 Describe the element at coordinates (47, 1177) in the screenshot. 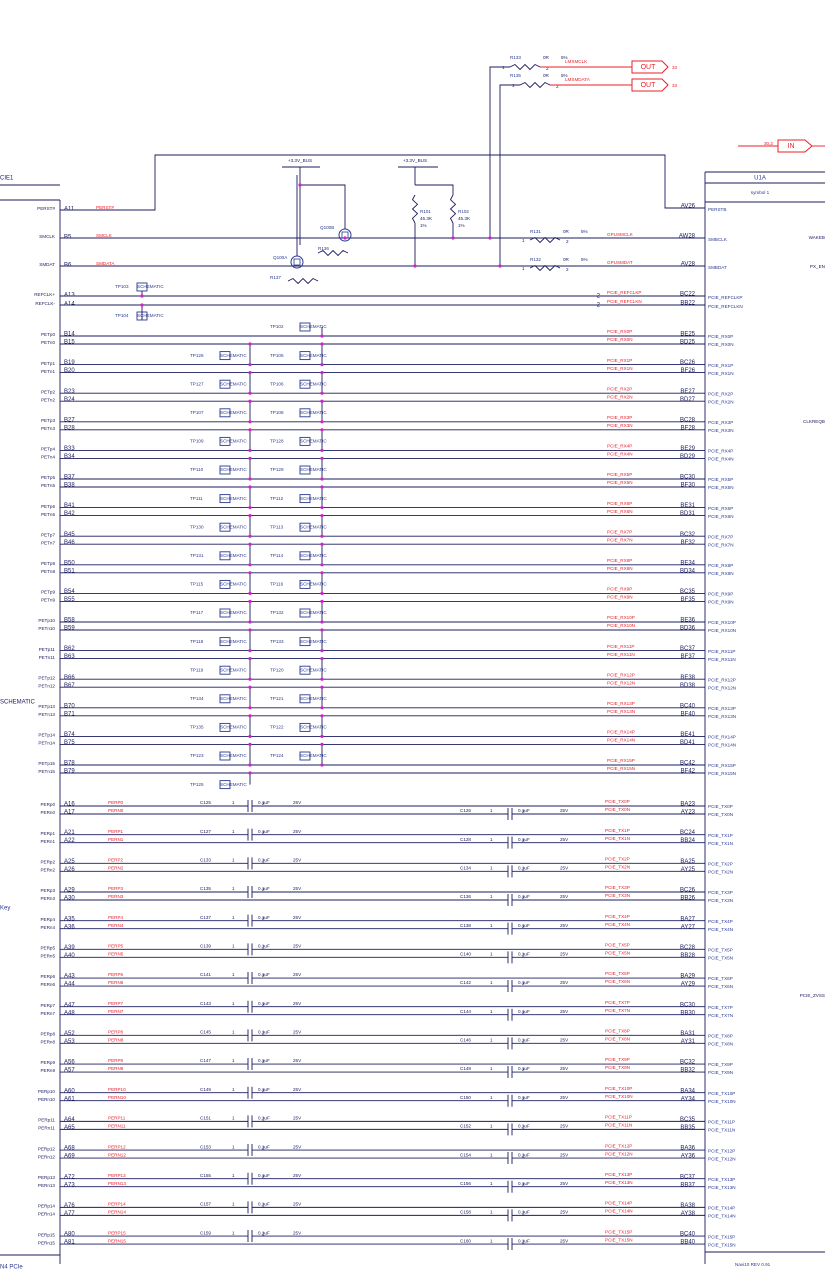

I see `pin-name: PERp13` at that location.